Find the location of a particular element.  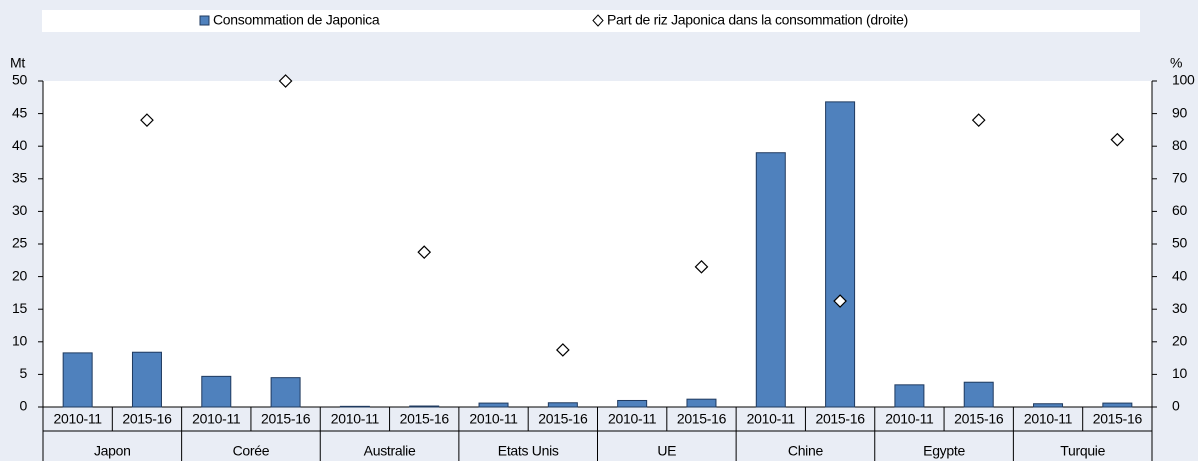

y-tick-label: 20 is located at coordinates (19, 275).